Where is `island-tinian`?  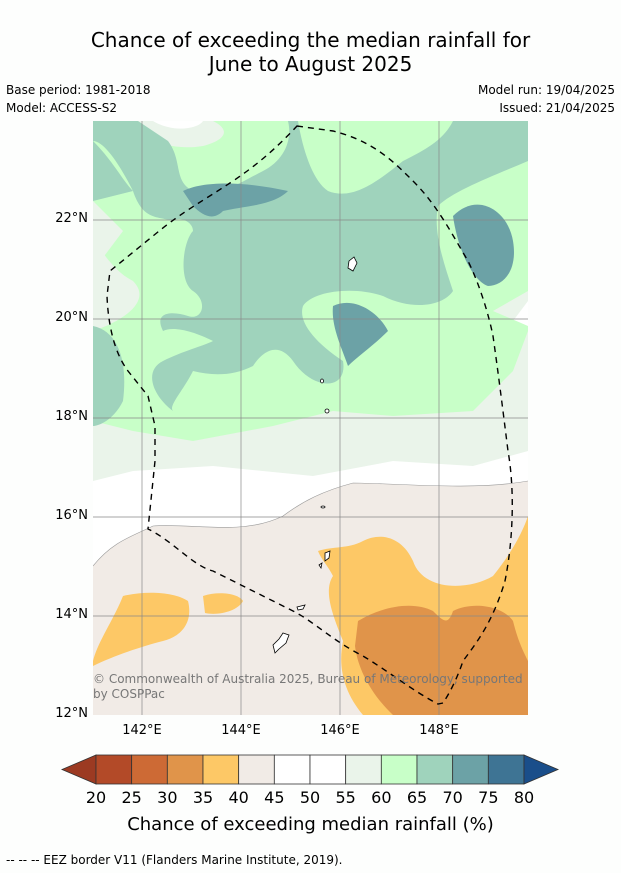 island-tinian is located at coordinates (320, 566).